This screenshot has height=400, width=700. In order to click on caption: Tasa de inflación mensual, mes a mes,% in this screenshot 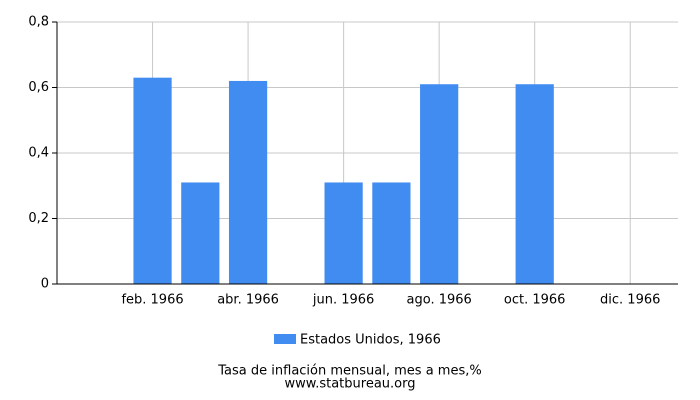, I will do `click(349, 371)`.